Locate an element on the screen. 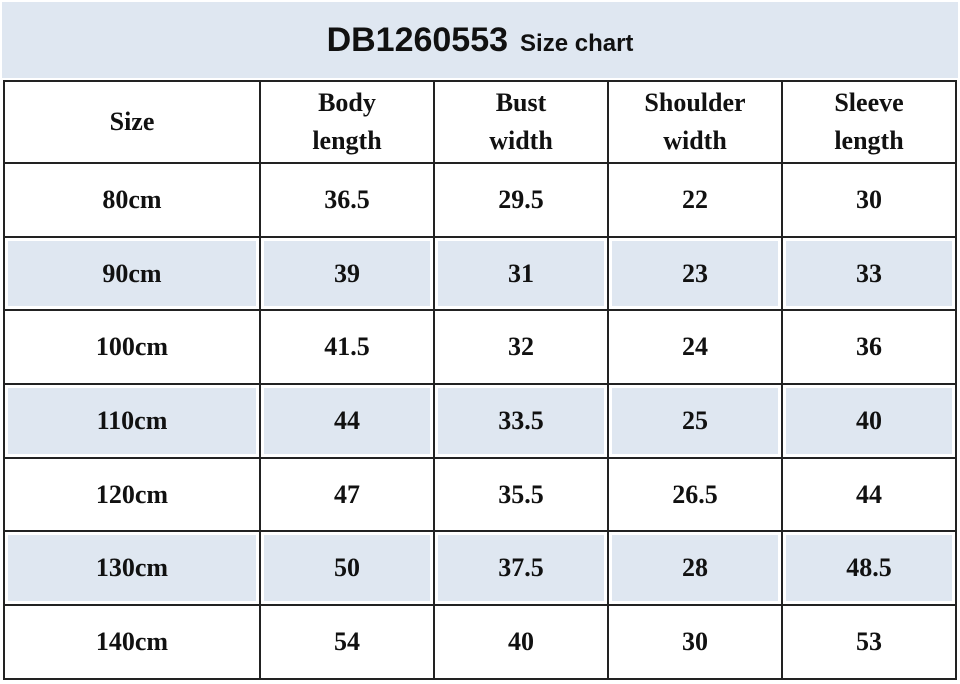 The height and width of the screenshot is (684, 960). measurement-cell: 53 is located at coordinates (869, 642).